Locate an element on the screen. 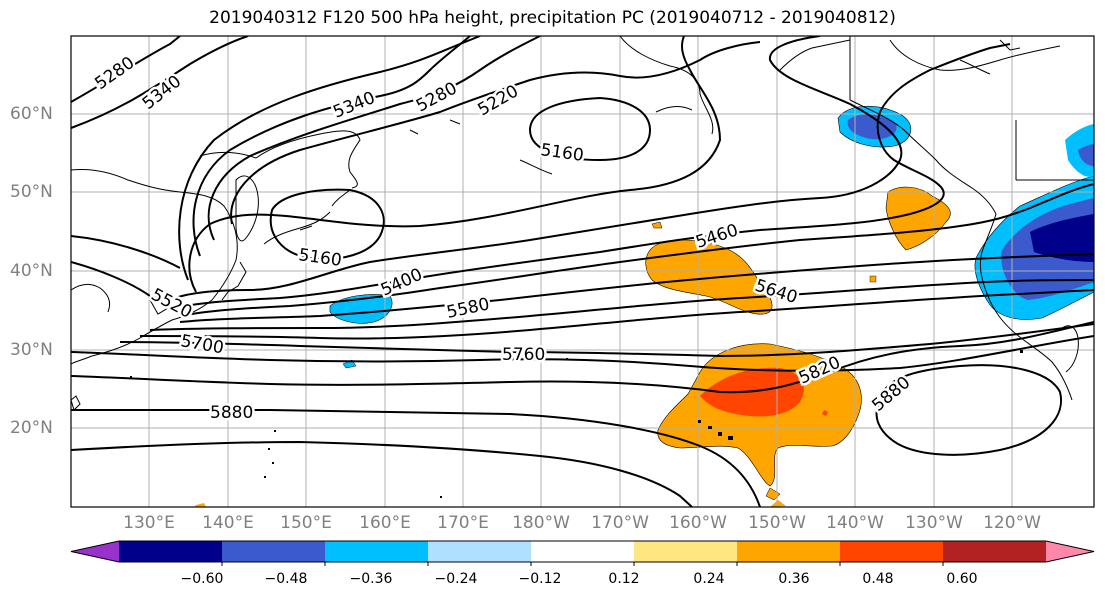 The height and width of the screenshot is (601, 1105). colorbar-tick-label: 0.60 is located at coordinates (962, 579).